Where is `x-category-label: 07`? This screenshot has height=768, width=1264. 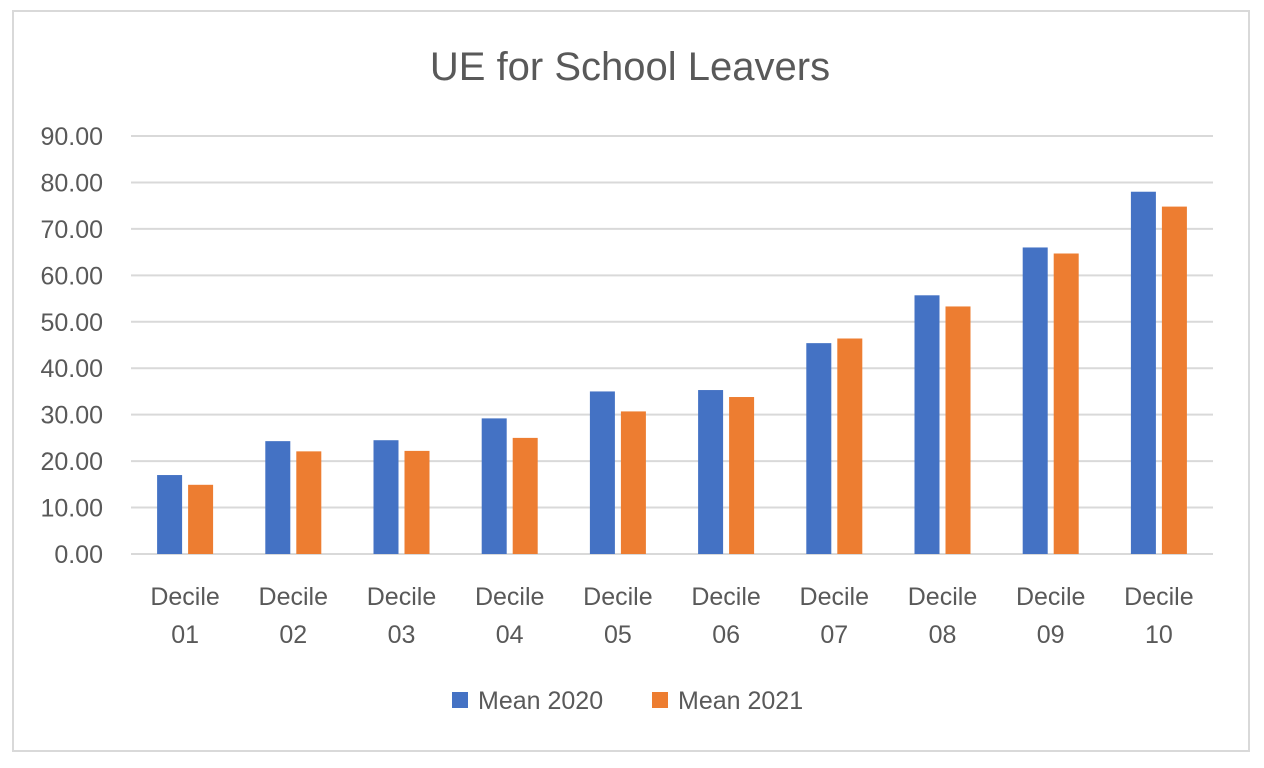
x-category-label: 07 is located at coordinates (834, 635).